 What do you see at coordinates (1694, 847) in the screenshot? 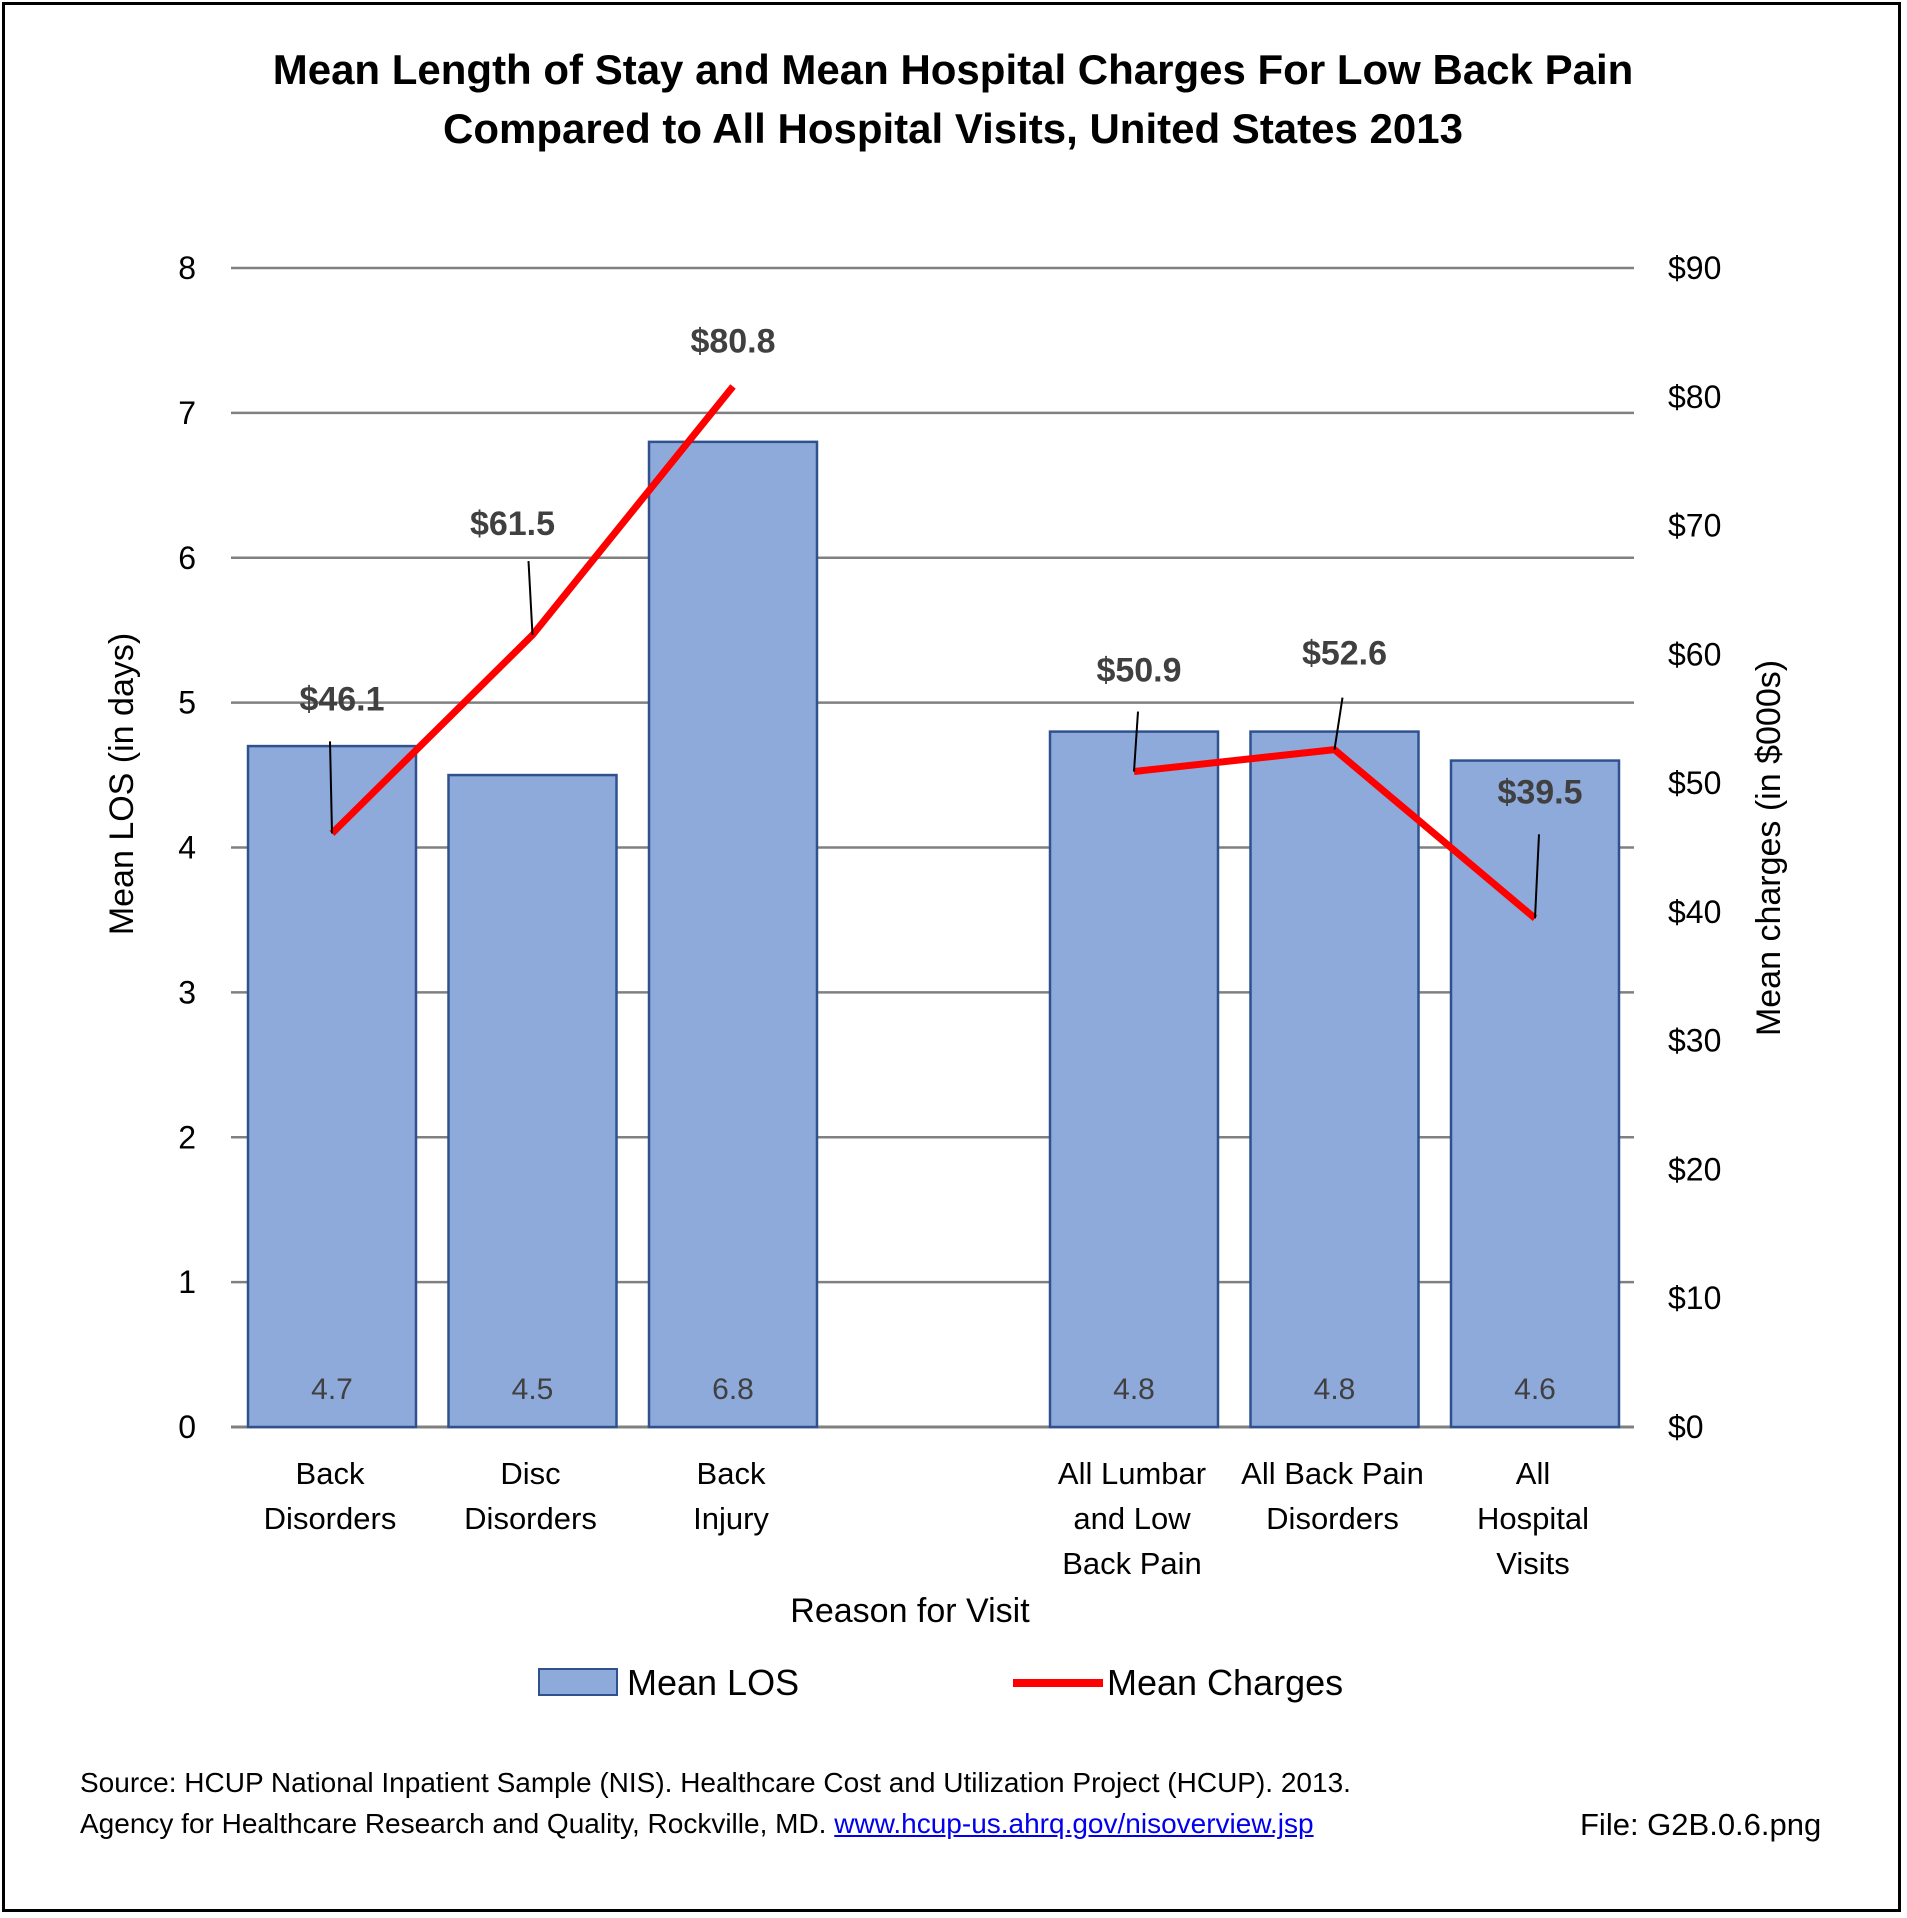
I see `right-axis-ticks: $0 $10 $20 $30 $40 $50 $60 $70 $80 $90` at bounding box center [1694, 847].